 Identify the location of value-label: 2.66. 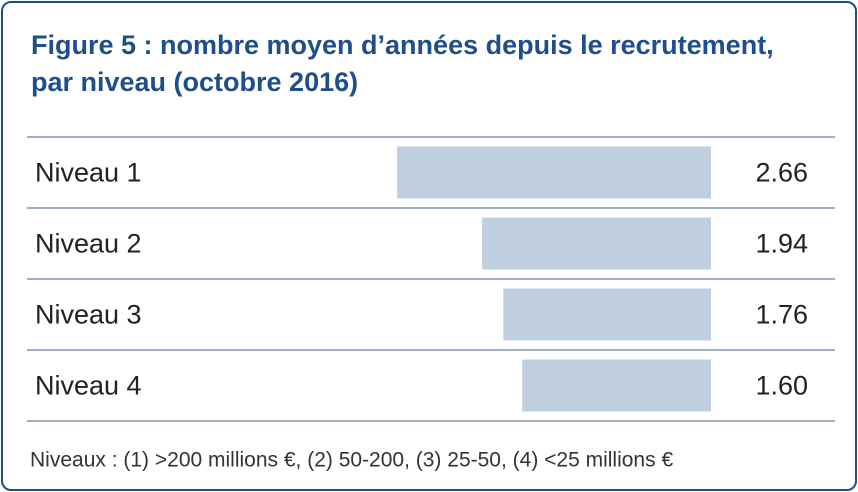
(781, 173).